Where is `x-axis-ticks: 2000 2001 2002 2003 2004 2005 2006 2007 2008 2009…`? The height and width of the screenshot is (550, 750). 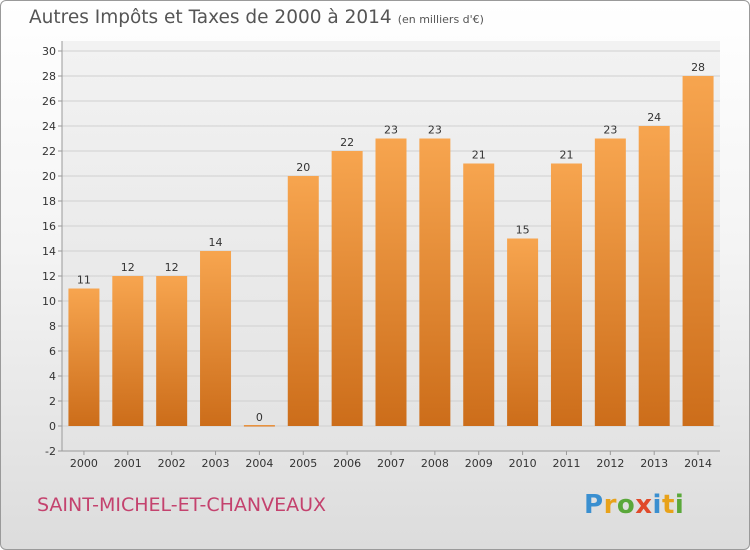 x-axis-ticks: 2000 2001 2002 2003 2004 2005 2006 2007 2008 2009… is located at coordinates (391, 460).